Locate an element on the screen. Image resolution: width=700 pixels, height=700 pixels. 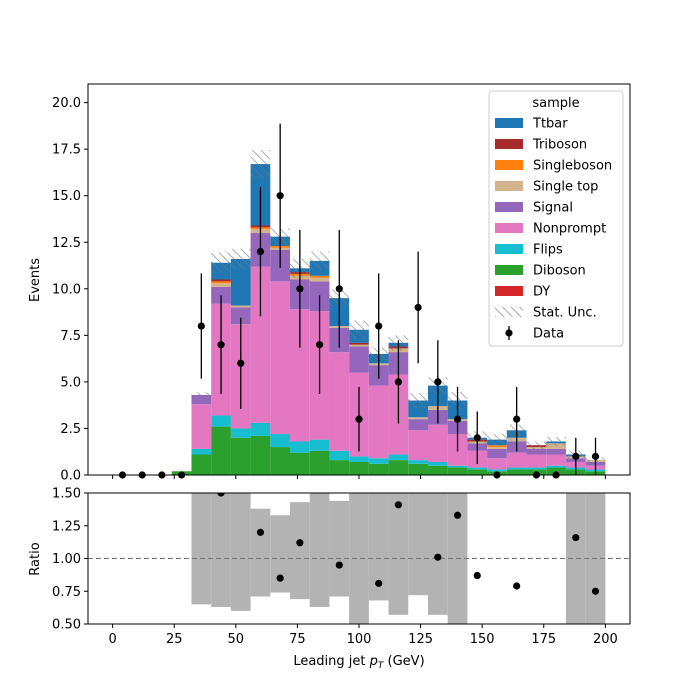
xtick-label: 125 is located at coordinates (420, 639).